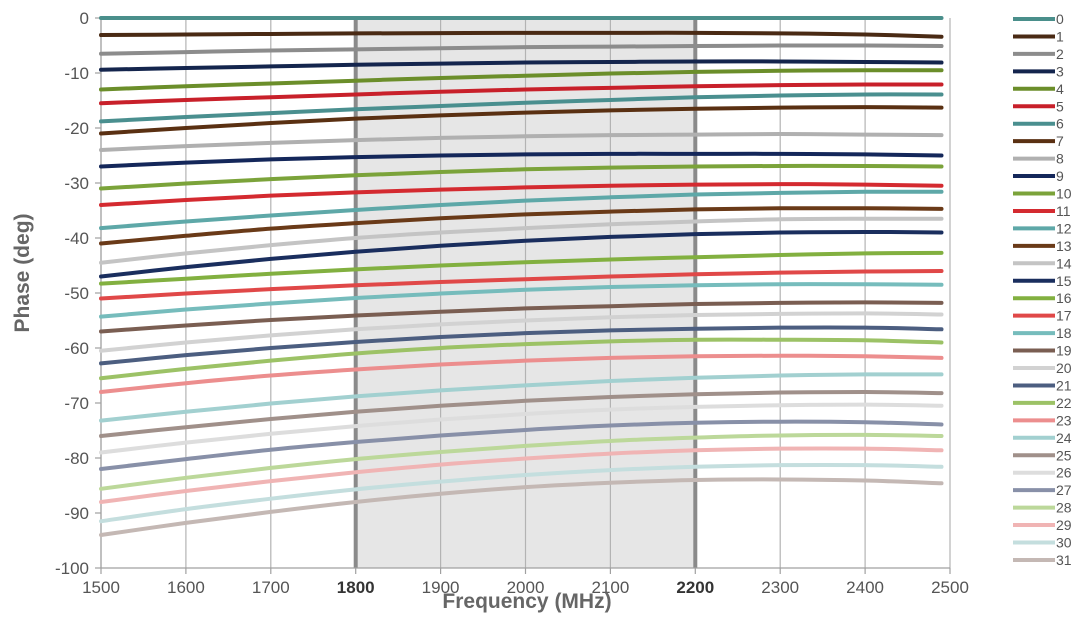 The image size is (1091, 620). I want to click on x-tick-label-2300: 2300, so click(780, 587).